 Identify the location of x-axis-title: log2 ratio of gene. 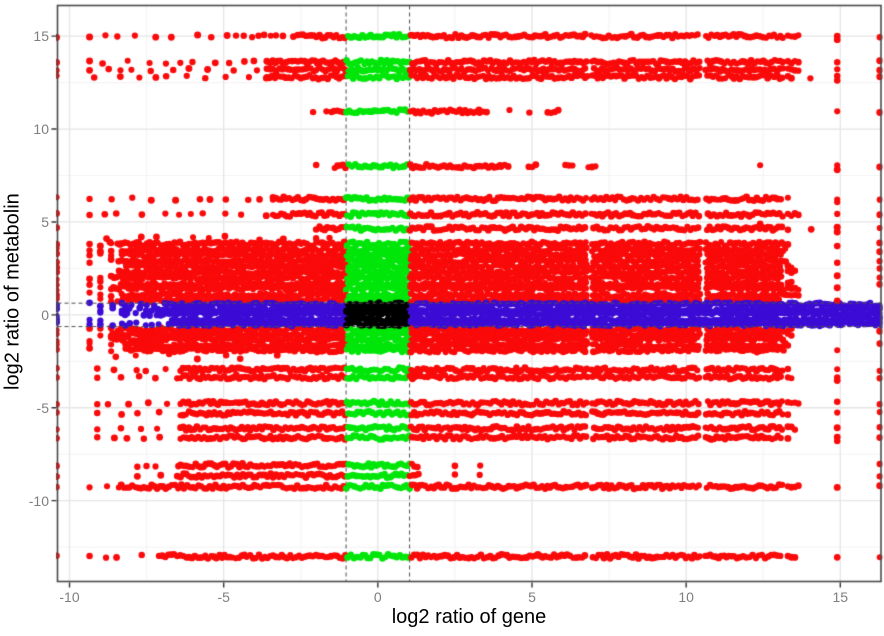
(469, 617).